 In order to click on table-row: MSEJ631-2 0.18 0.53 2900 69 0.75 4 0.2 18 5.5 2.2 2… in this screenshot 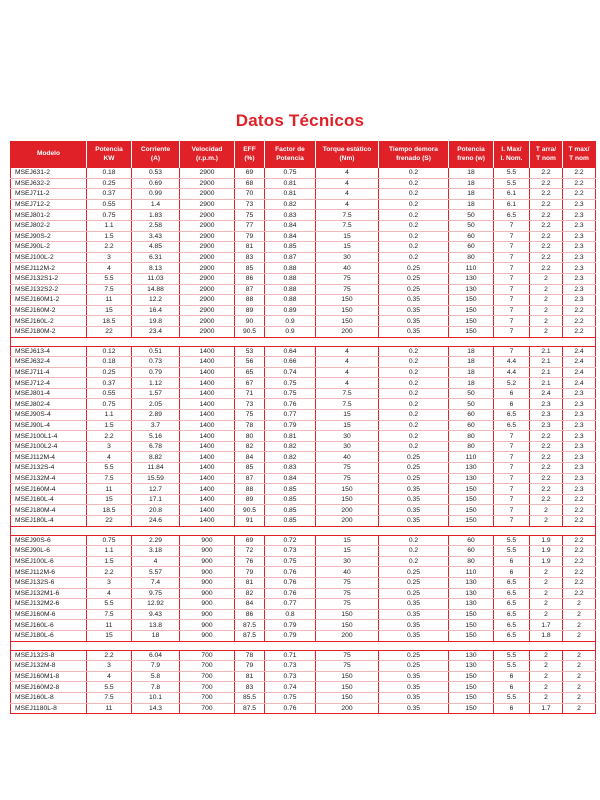, I will do `click(303, 173)`.